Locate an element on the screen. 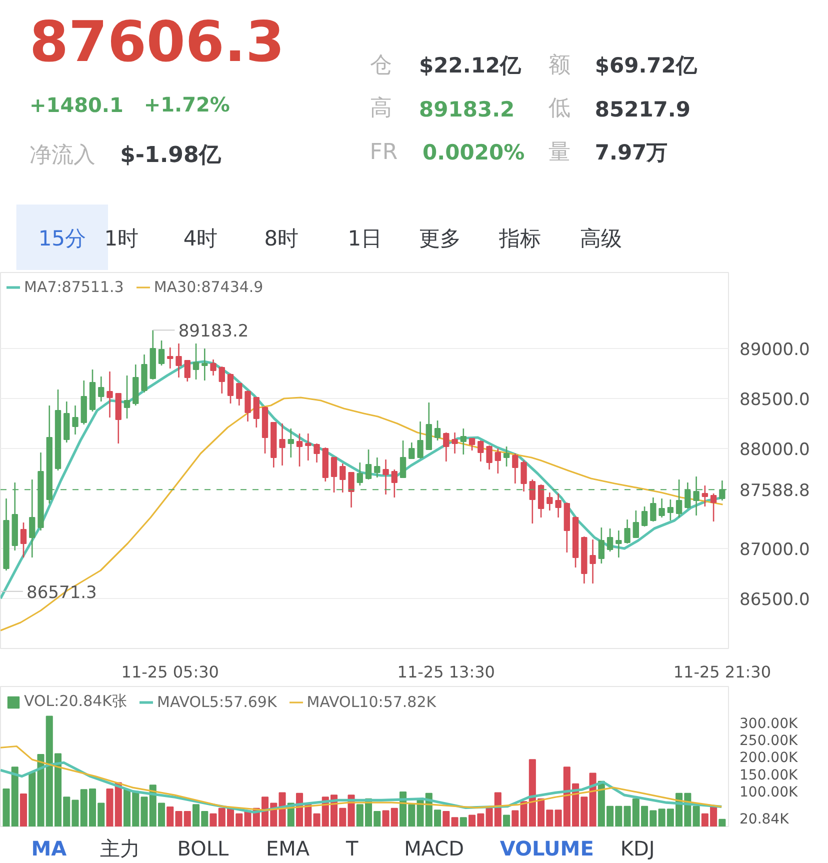  text: 净流入 is located at coordinates (63, 155).